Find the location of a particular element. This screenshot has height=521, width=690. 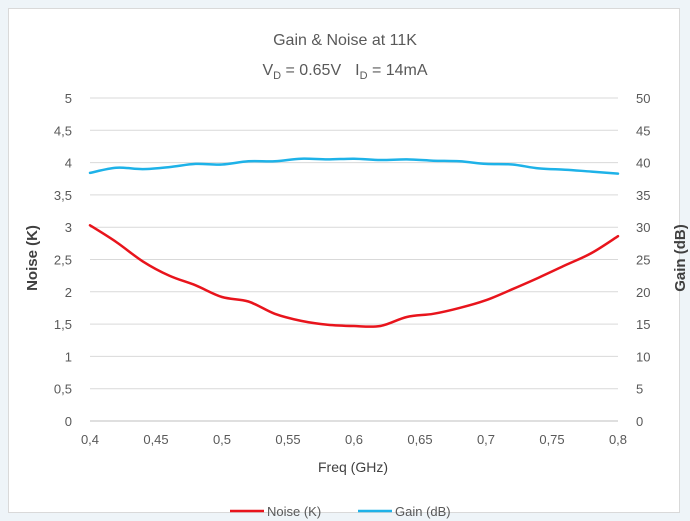

chart-subtitle: VD = 0.65V ID = 14mA is located at coordinates (344, 72).